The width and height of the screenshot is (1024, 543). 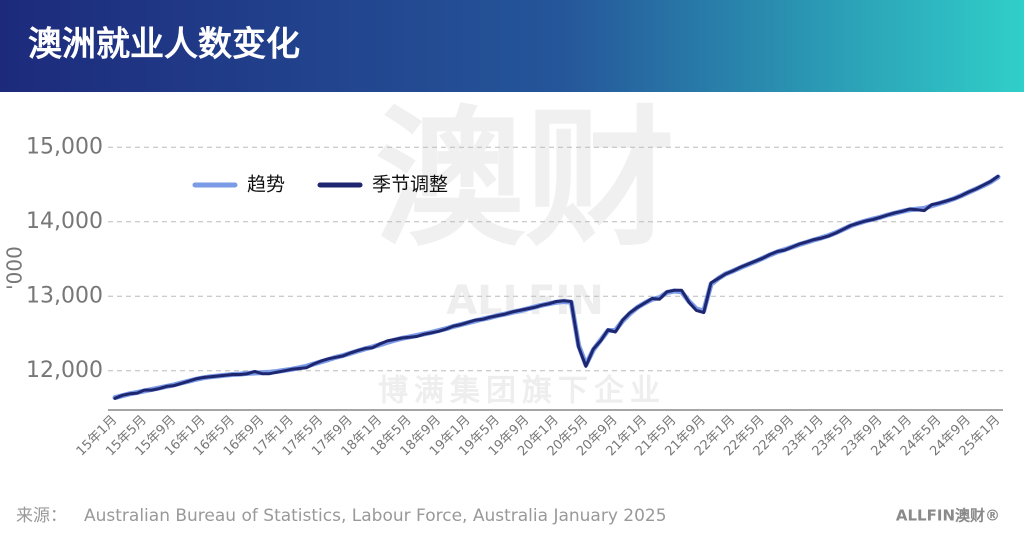 I want to click on y-axis-label: '000, so click(x=15, y=268).